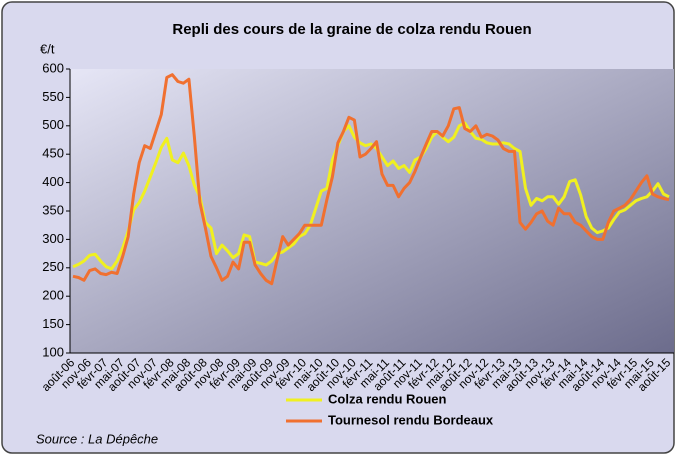 This screenshot has height=462, width=678. Describe the element at coordinates (47, 48) in the screenshot. I see `y-axis-label: €/t` at that location.